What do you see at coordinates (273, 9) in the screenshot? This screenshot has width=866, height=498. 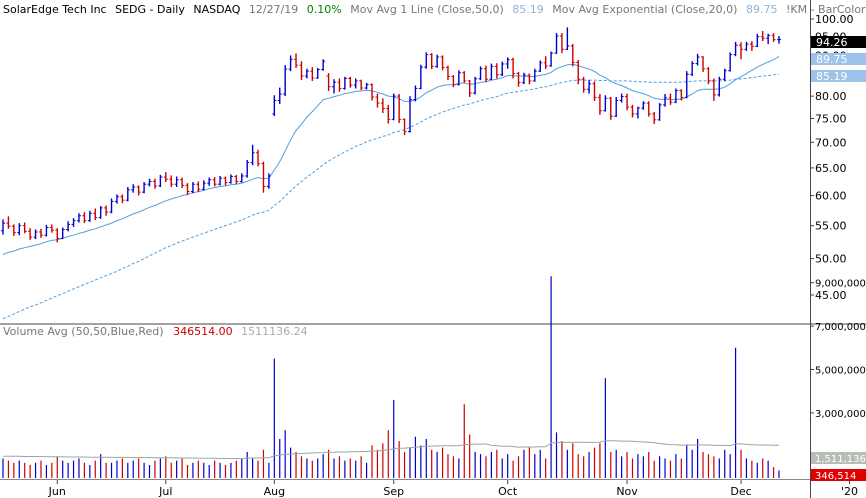 I see `date: 12/27/19` at bounding box center [273, 9].